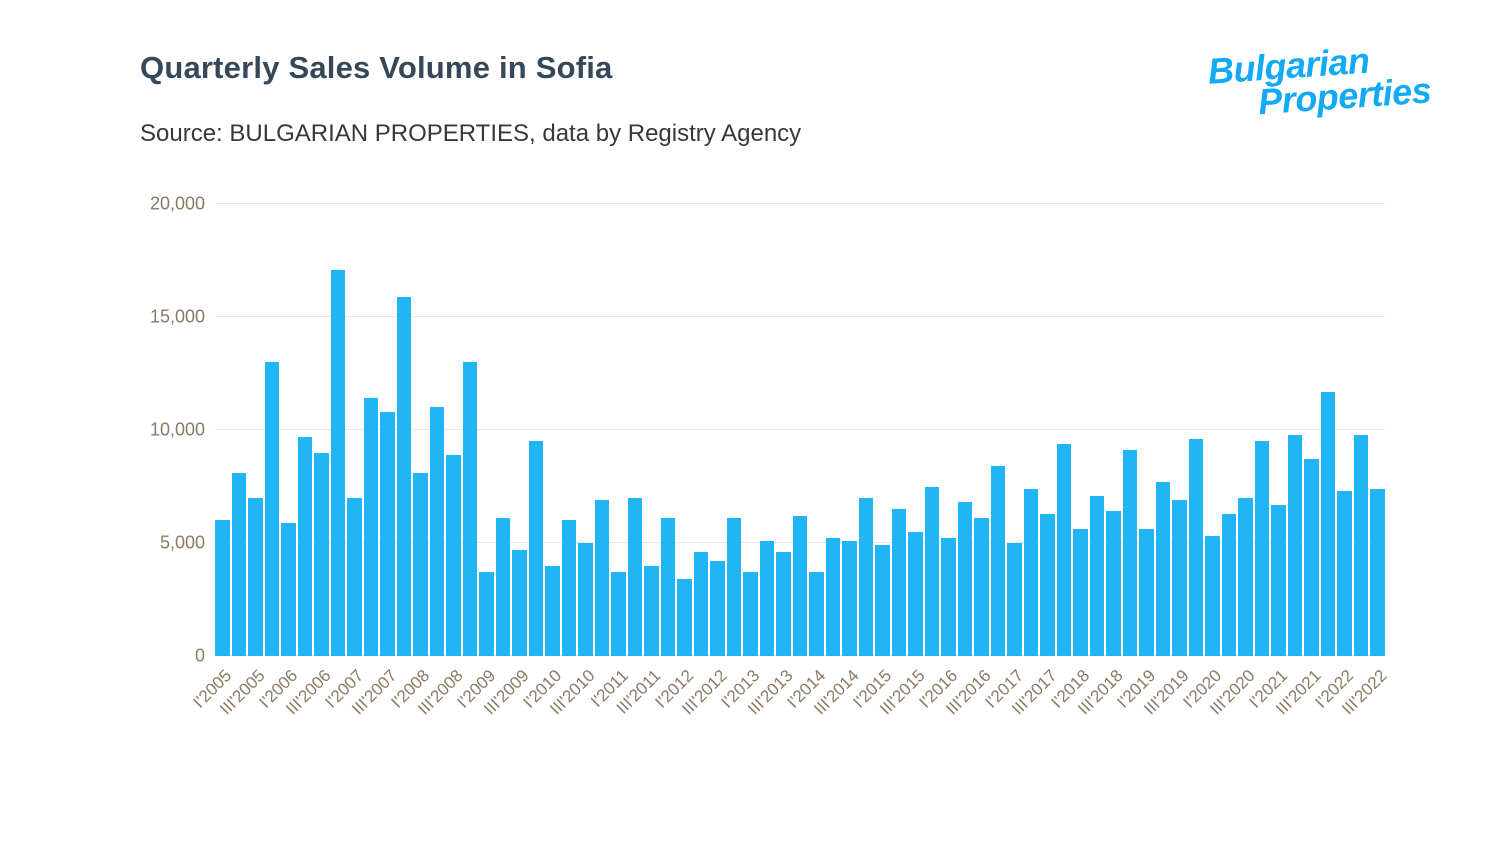  Describe the element at coordinates (609, 731) in the screenshot. I see `x-slot: I'2011` at that location.